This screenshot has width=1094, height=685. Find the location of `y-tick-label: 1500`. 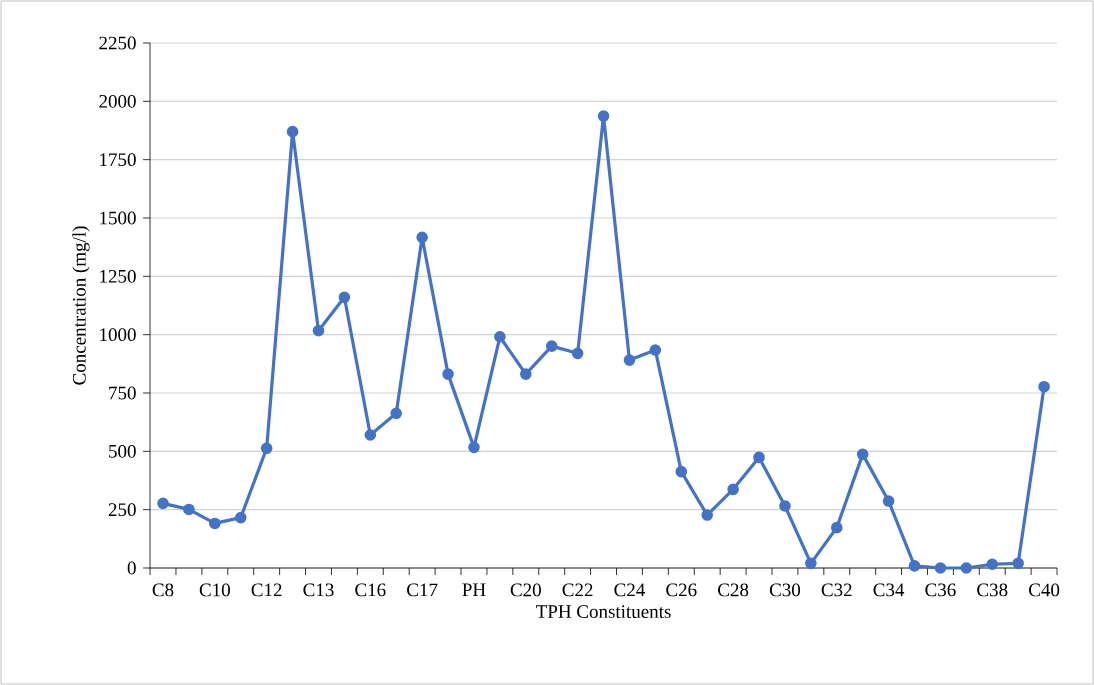

y-tick-label: 1500 is located at coordinates (118, 218).